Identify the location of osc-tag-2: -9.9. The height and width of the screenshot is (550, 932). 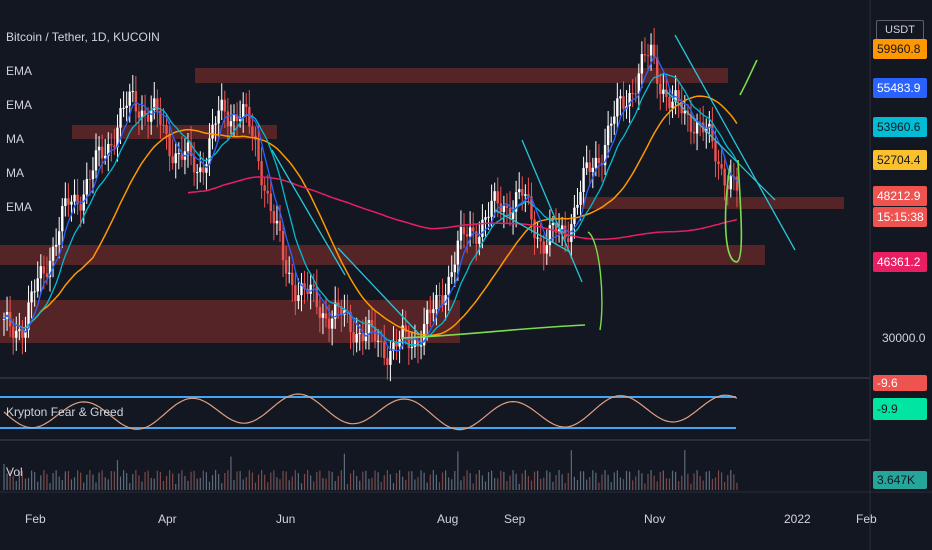
(900, 409).